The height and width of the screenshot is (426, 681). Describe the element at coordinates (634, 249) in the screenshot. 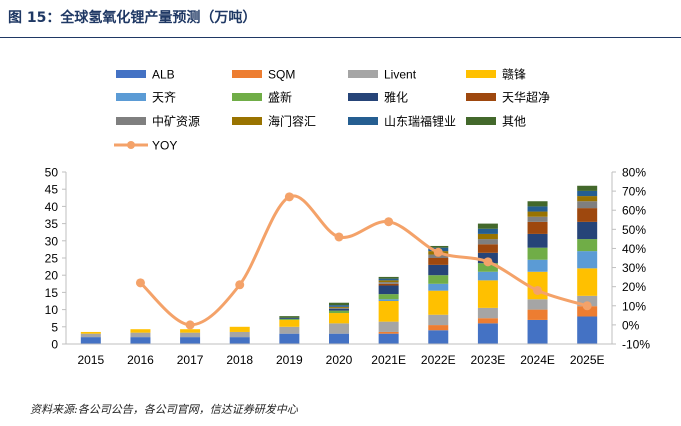

I see `y2-tick-label: 40%` at that location.